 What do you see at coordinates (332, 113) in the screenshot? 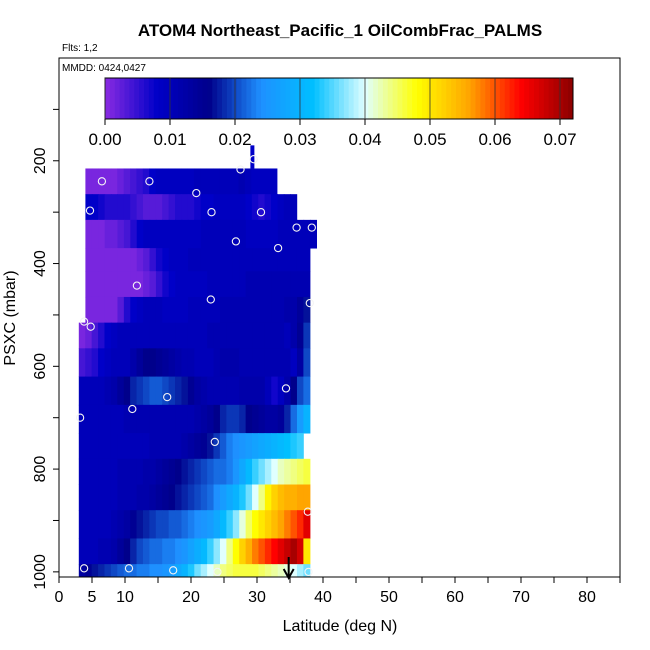
I see `colorbar: 0.00 0.01 0.02 0.03 0.04 0.05 0.06 0.07` at bounding box center [332, 113].